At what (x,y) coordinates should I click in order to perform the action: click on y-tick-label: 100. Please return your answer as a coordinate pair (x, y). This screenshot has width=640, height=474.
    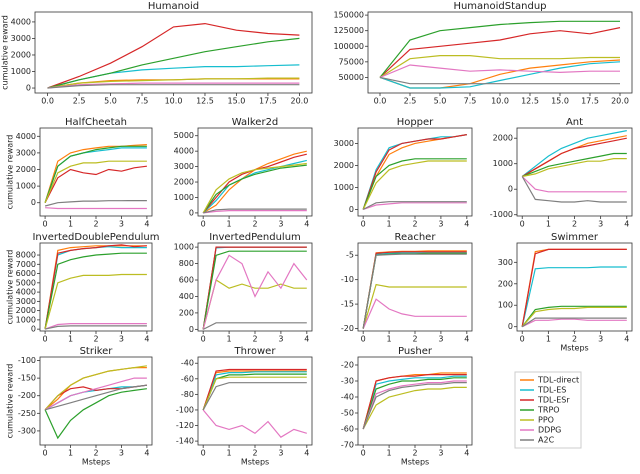
    Looking at the image, I should click on (505, 305).